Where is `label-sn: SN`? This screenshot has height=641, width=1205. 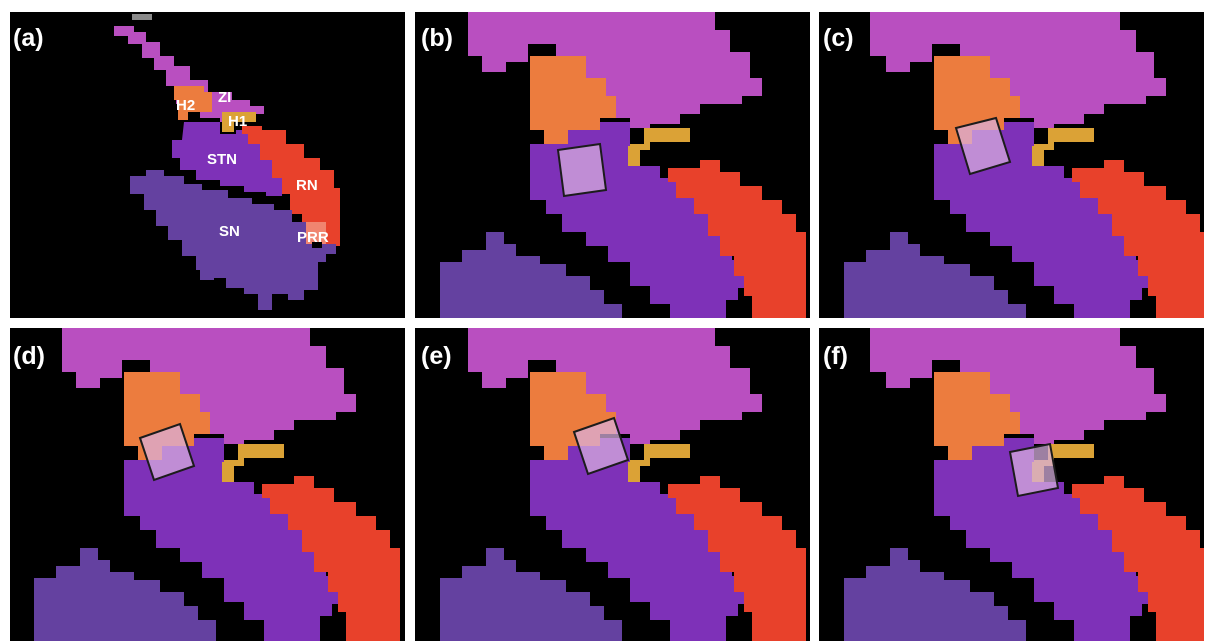
label-sn: SN is located at coordinates (229, 231).